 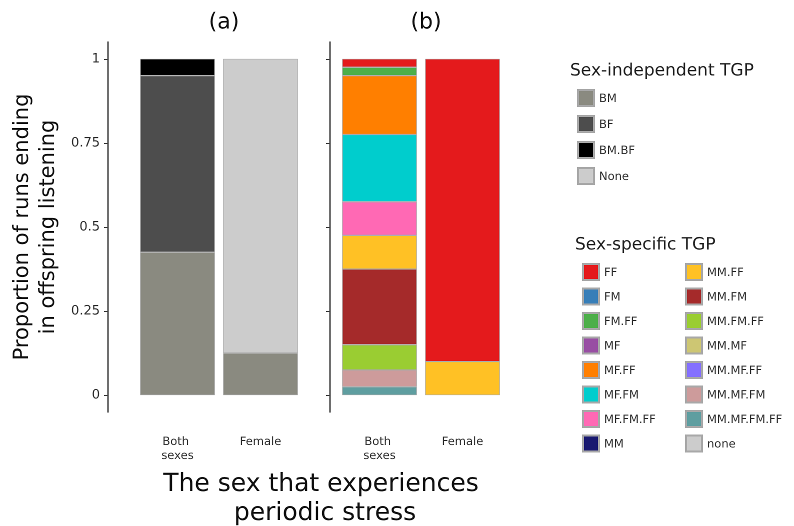 What do you see at coordinates (606, 124) in the screenshot?
I see `legend-label: BF` at bounding box center [606, 124].